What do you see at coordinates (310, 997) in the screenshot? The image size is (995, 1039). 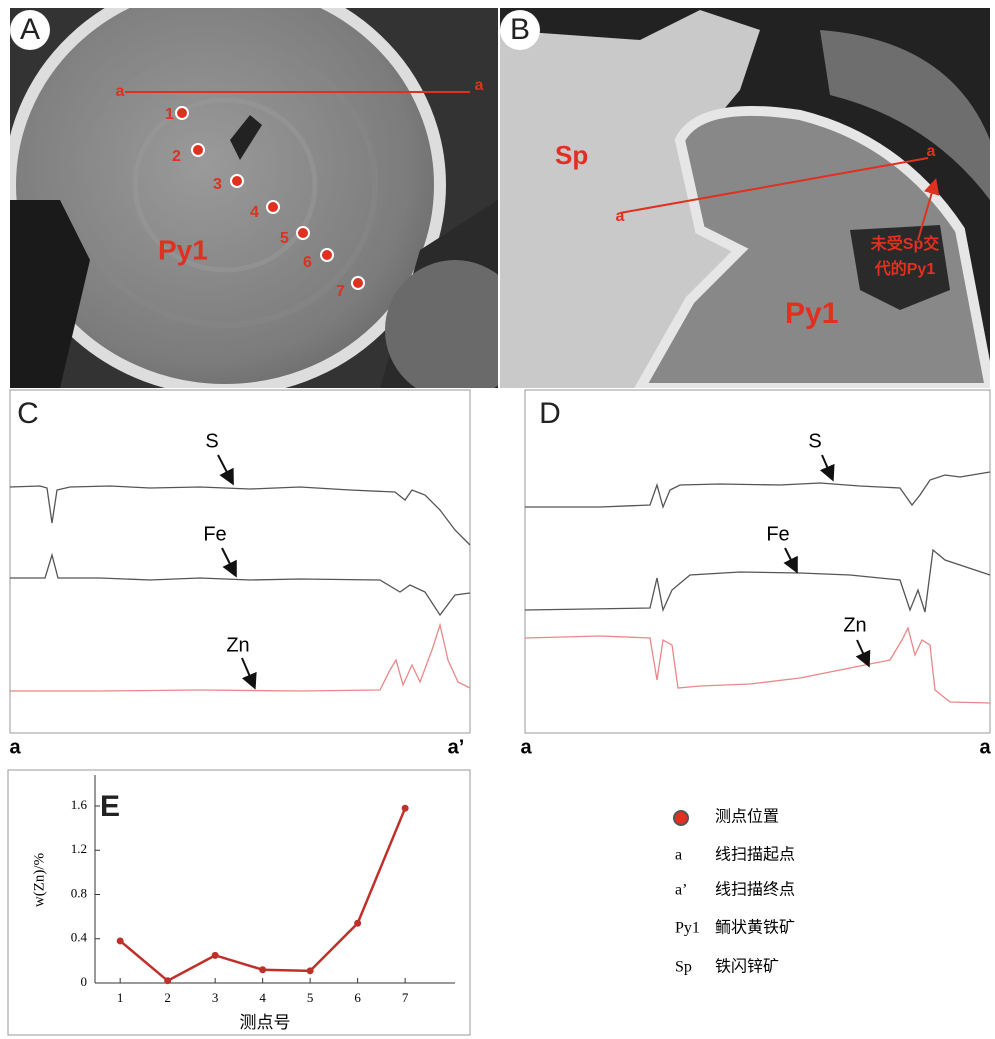 I see `x-tick-label: 5` at bounding box center [310, 997].